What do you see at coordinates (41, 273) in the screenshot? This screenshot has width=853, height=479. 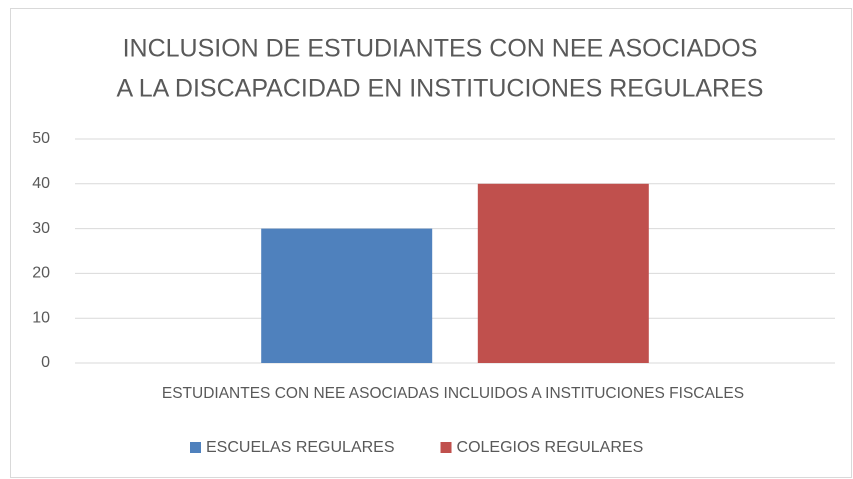 I see `y-tick-label: 20` at bounding box center [41, 273].